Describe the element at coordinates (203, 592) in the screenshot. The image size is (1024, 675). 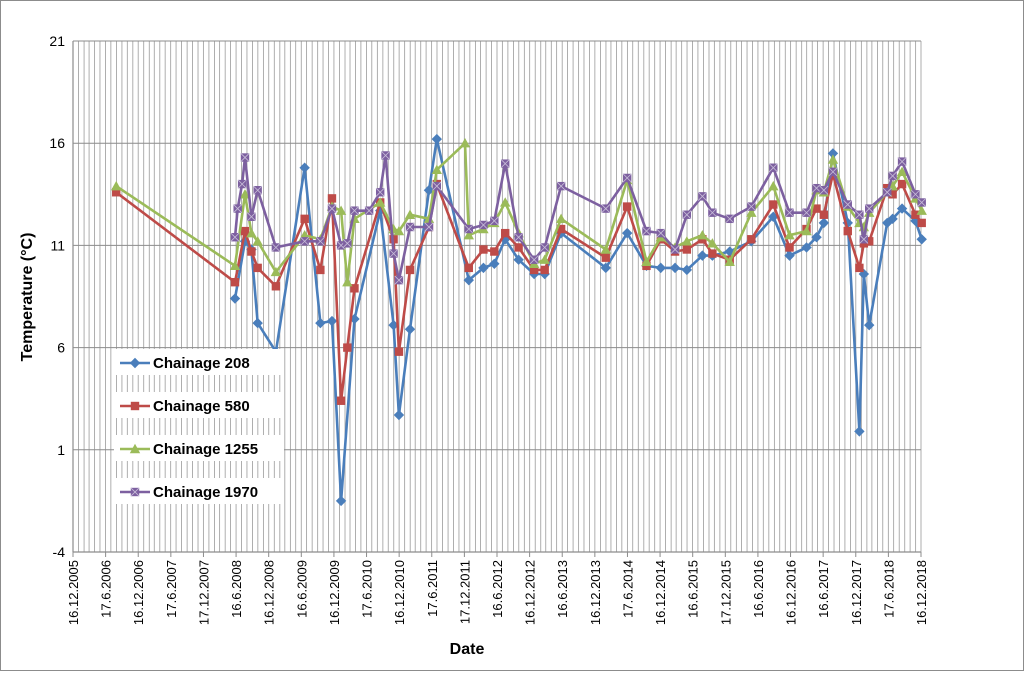
I see `x-tick-label: 17.12.2007` at that location.